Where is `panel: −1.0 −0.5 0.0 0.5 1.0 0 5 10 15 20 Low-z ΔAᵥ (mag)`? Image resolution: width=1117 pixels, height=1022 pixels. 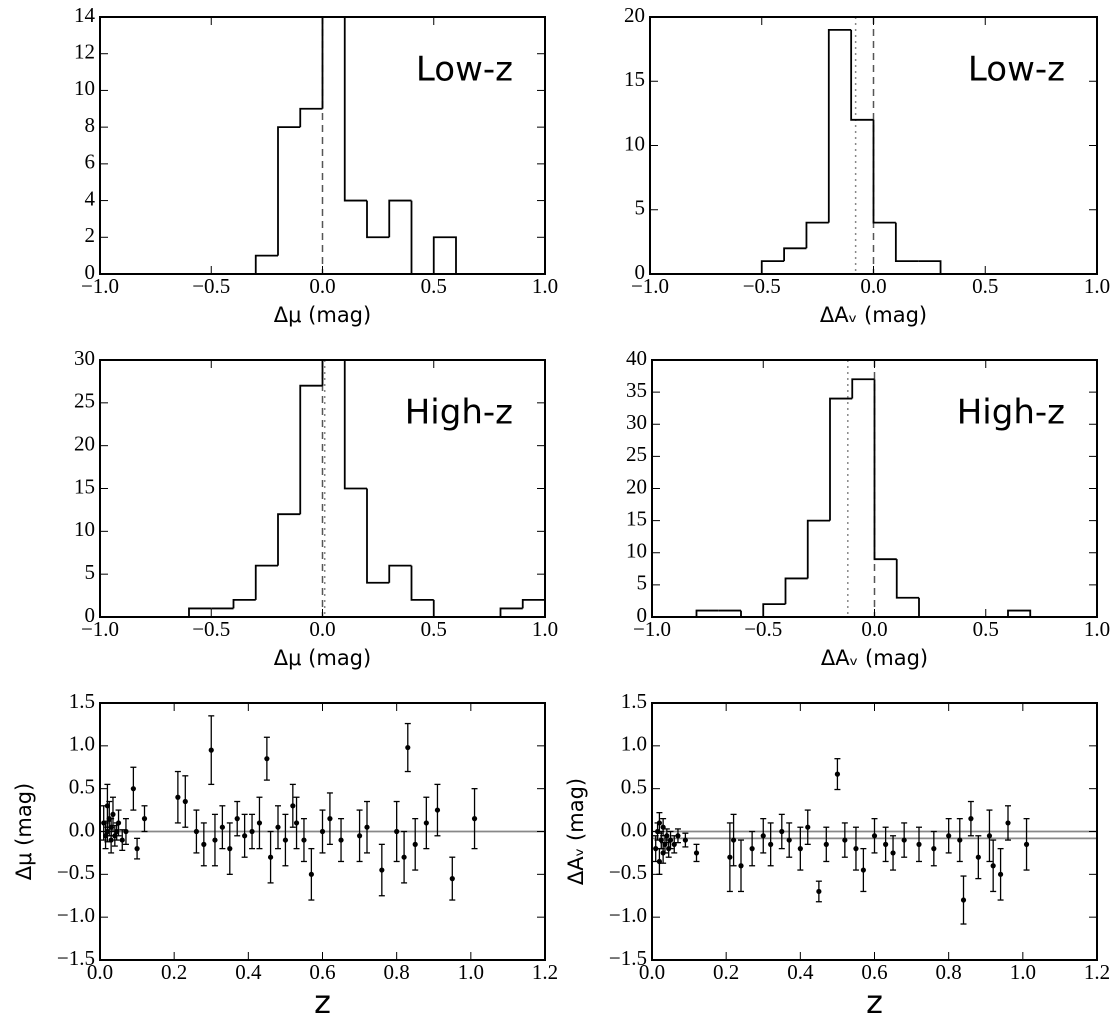 panel: −1.0 −0.5 0.0 0.5 1.0 0 5 10 15 20 Low-z ΔAᵥ (mag) is located at coordinates (867, 165).